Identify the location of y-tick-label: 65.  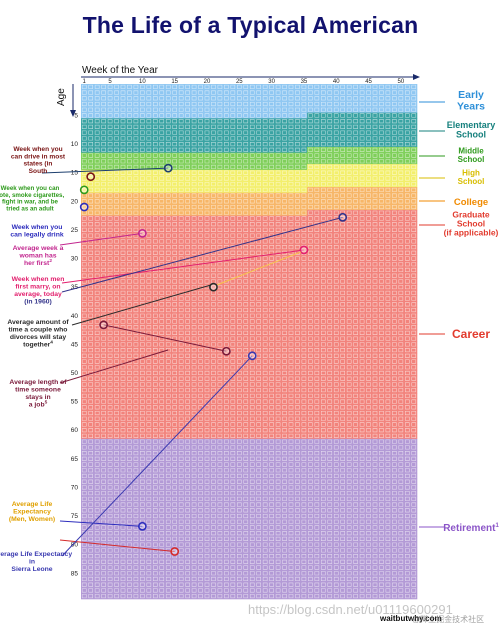
(75, 459).